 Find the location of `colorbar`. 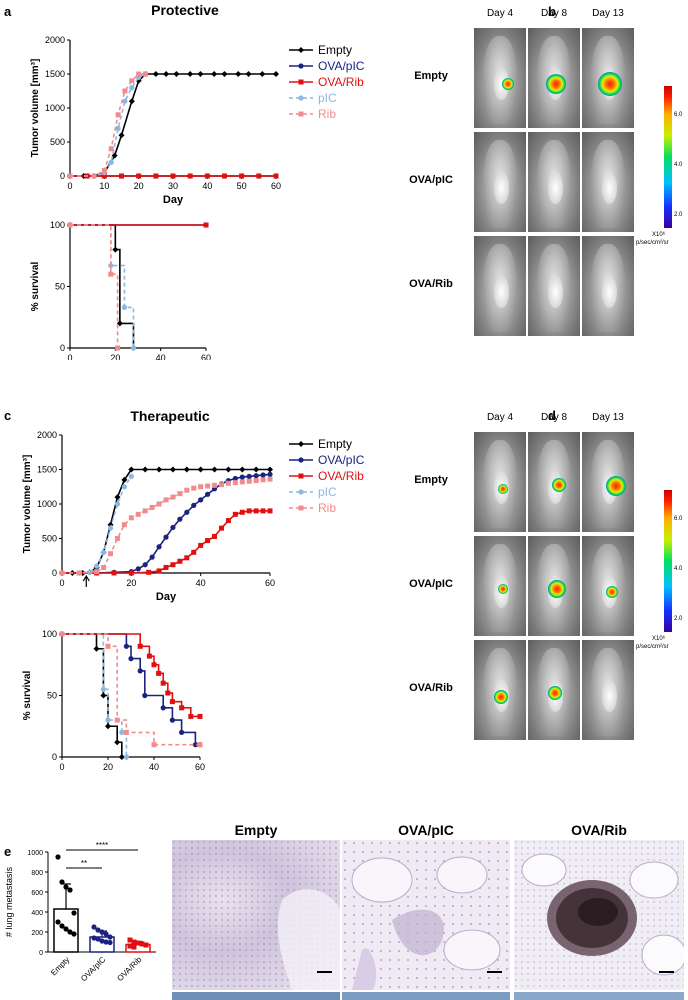

colorbar is located at coordinates (668, 157).